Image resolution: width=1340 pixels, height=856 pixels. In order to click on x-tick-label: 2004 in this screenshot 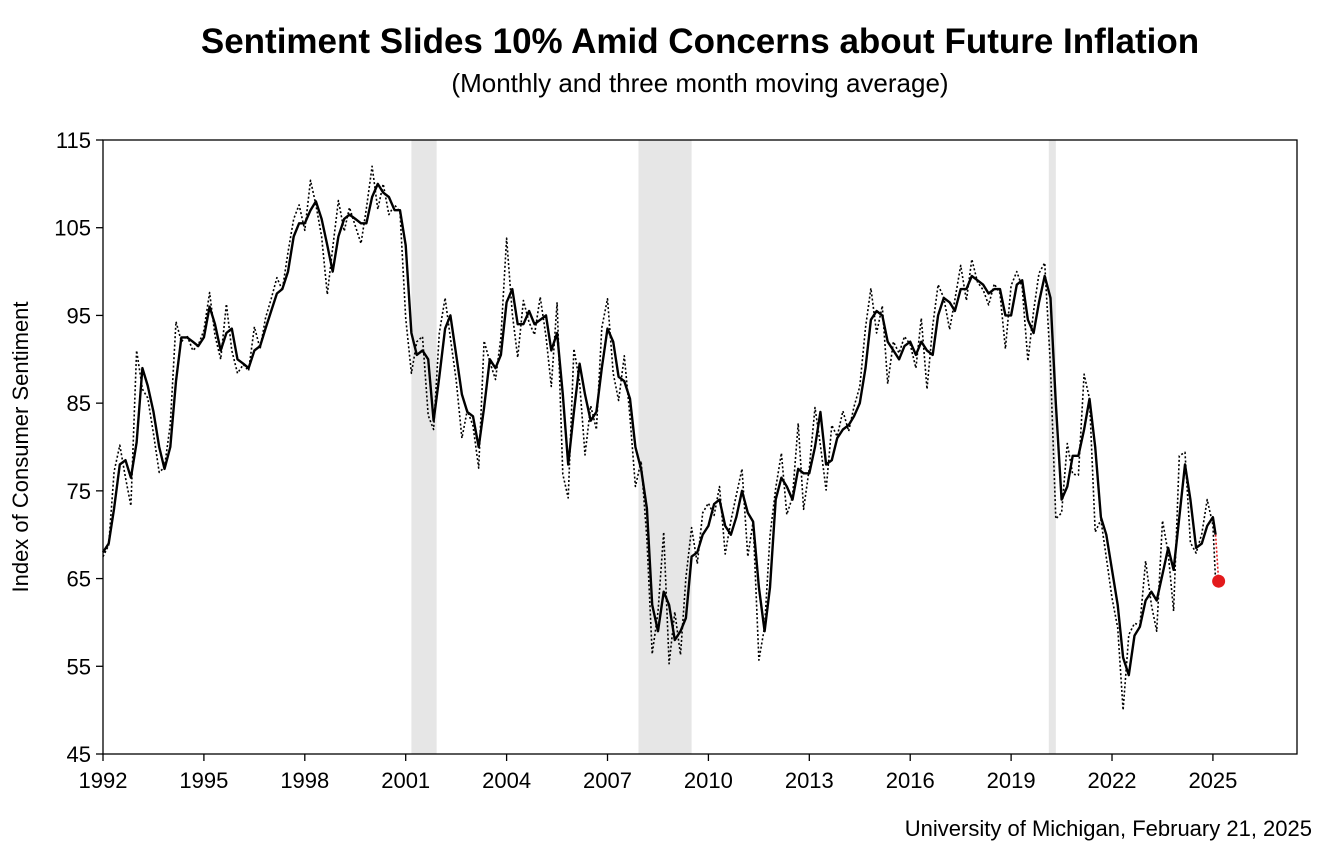, I will do `click(506, 780)`.